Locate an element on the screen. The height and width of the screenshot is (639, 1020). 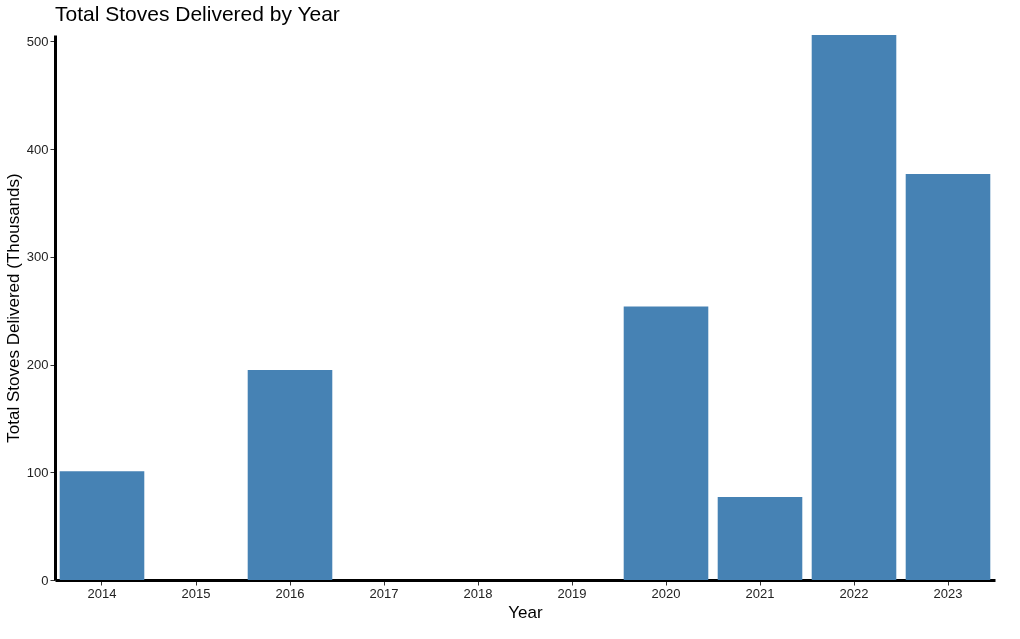
y-tick-label: 200 is located at coordinates (37, 365).